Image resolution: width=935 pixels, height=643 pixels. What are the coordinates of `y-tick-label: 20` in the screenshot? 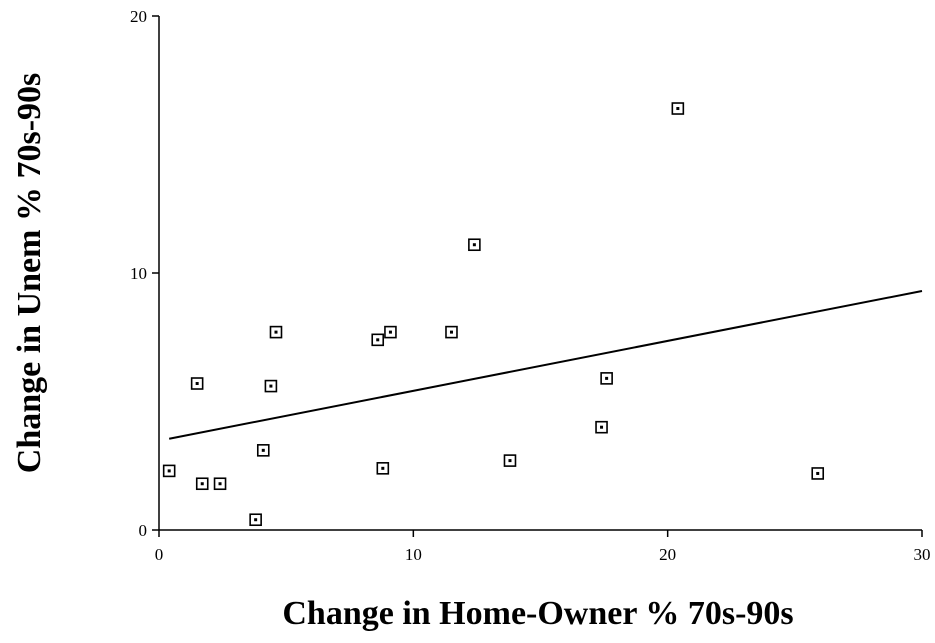 It's located at (138, 16).